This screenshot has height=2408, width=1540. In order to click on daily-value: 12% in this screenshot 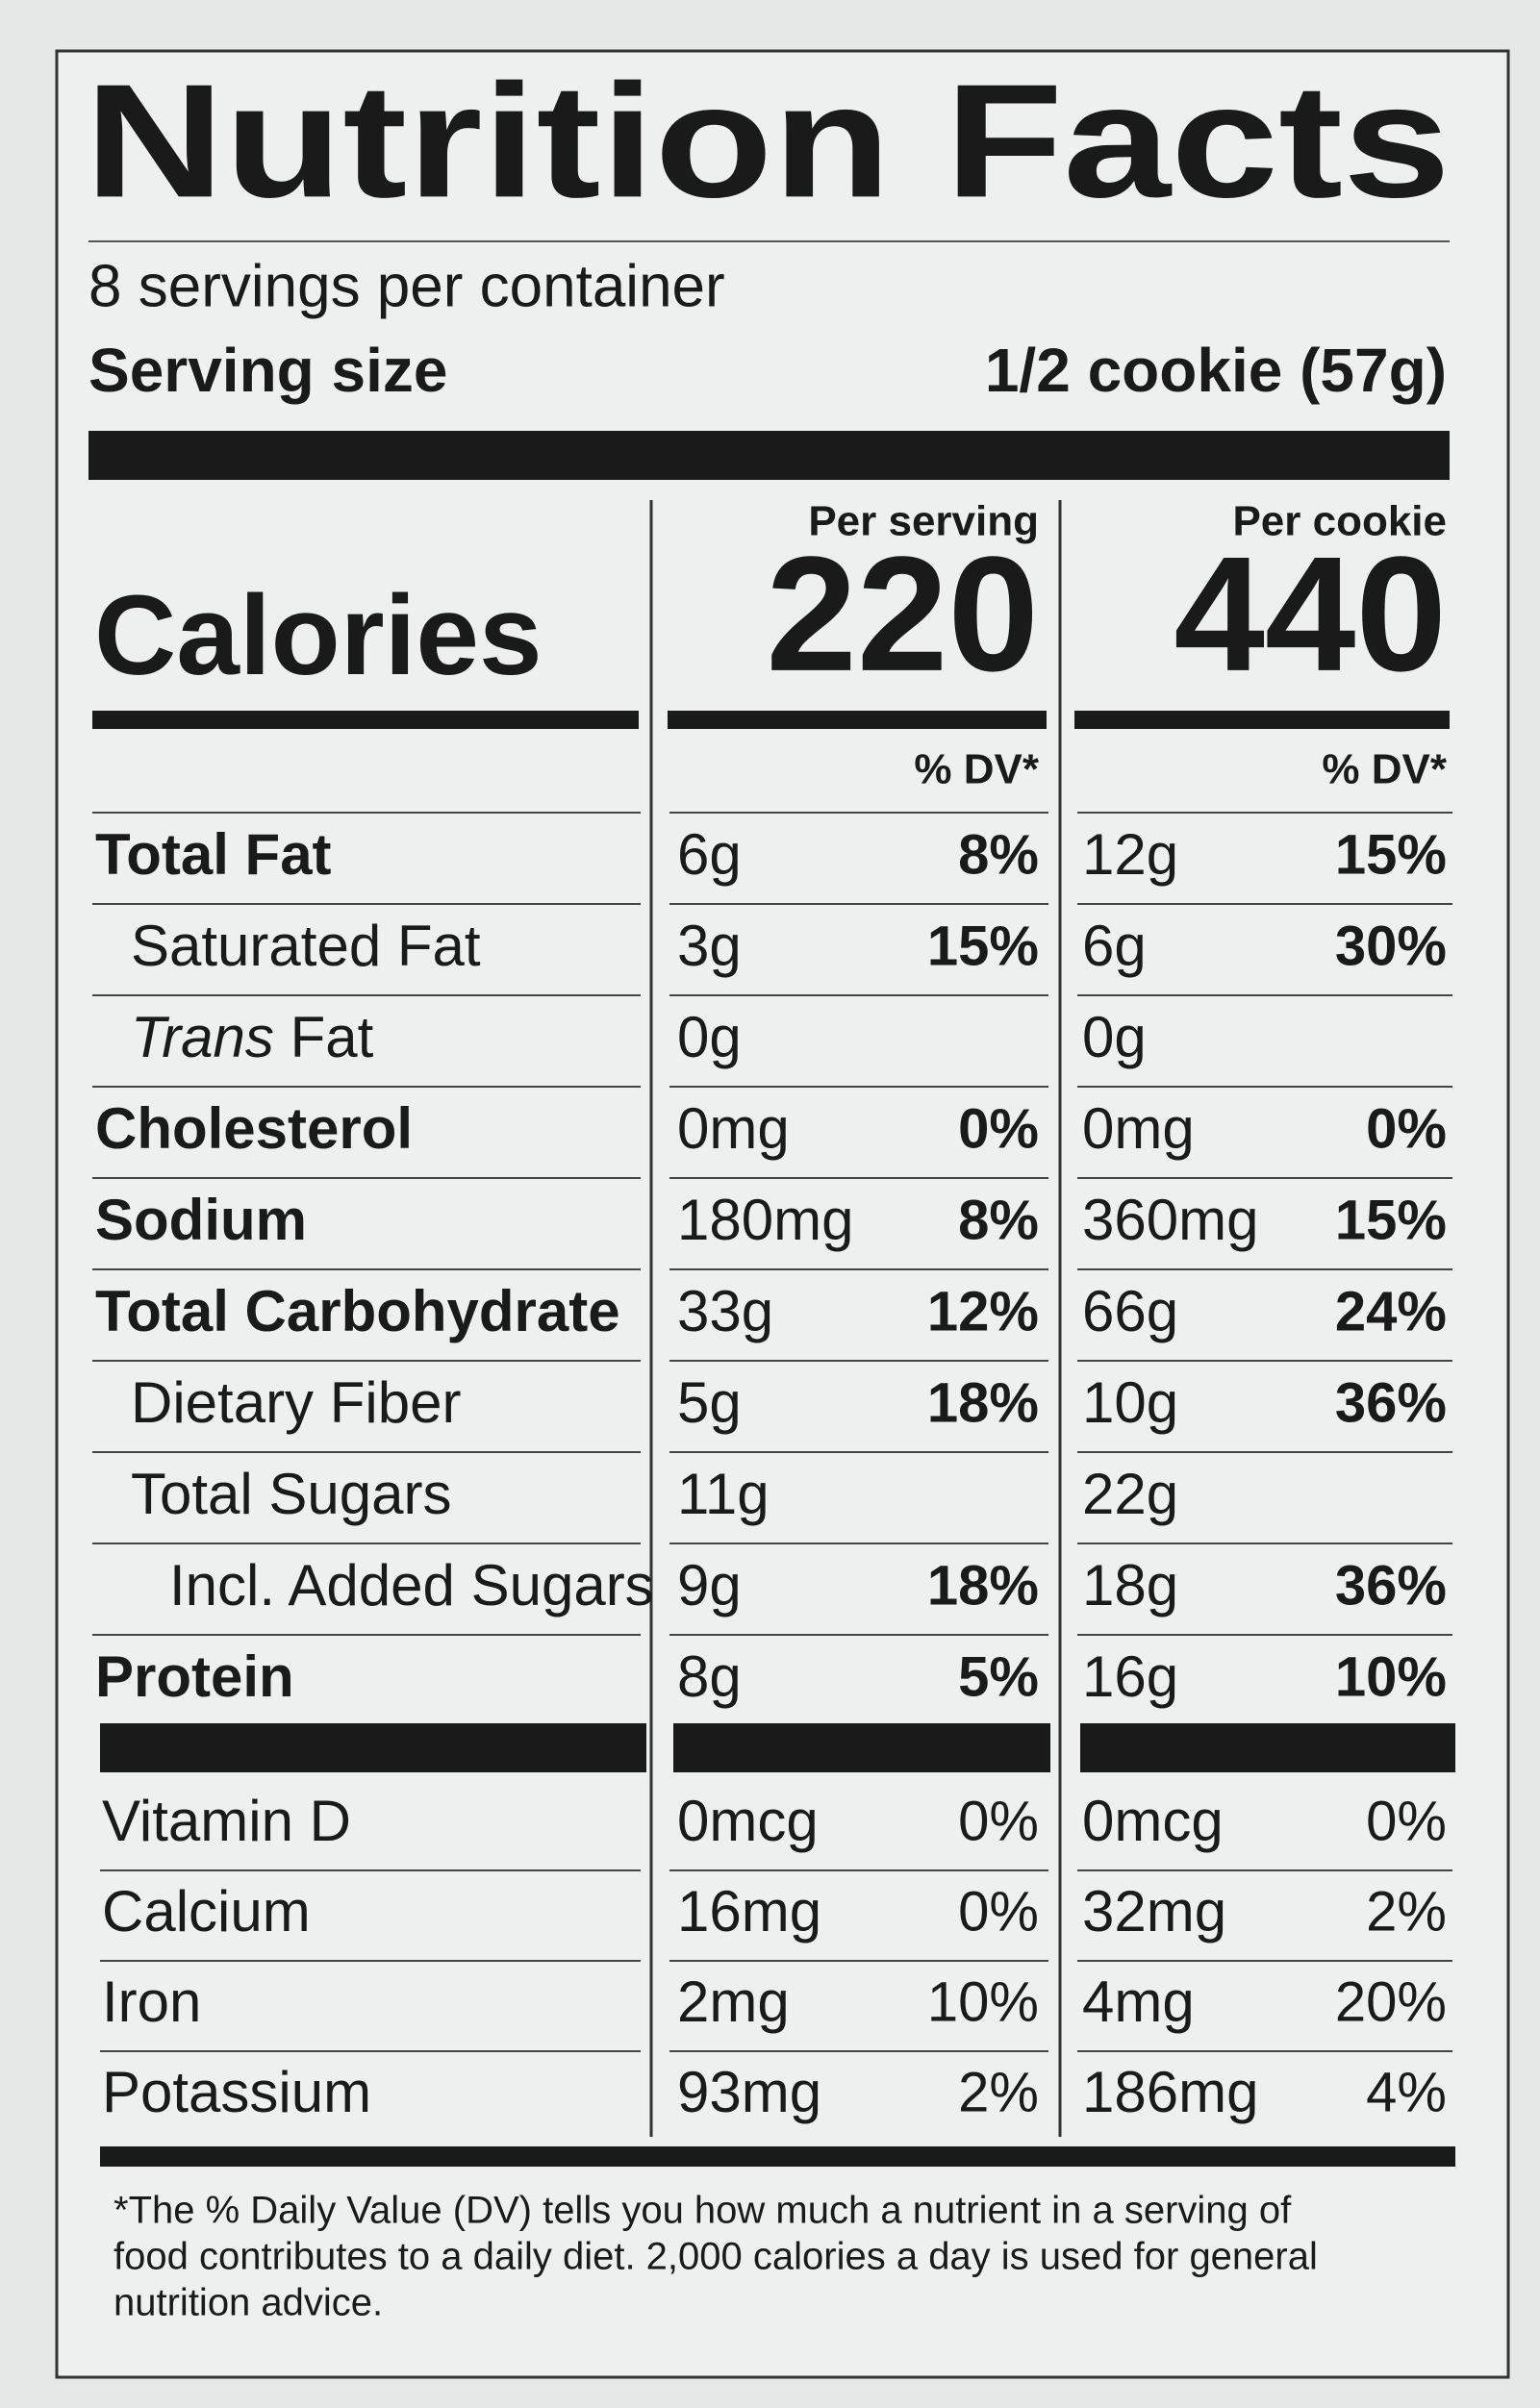, I will do `click(983, 1311)`.